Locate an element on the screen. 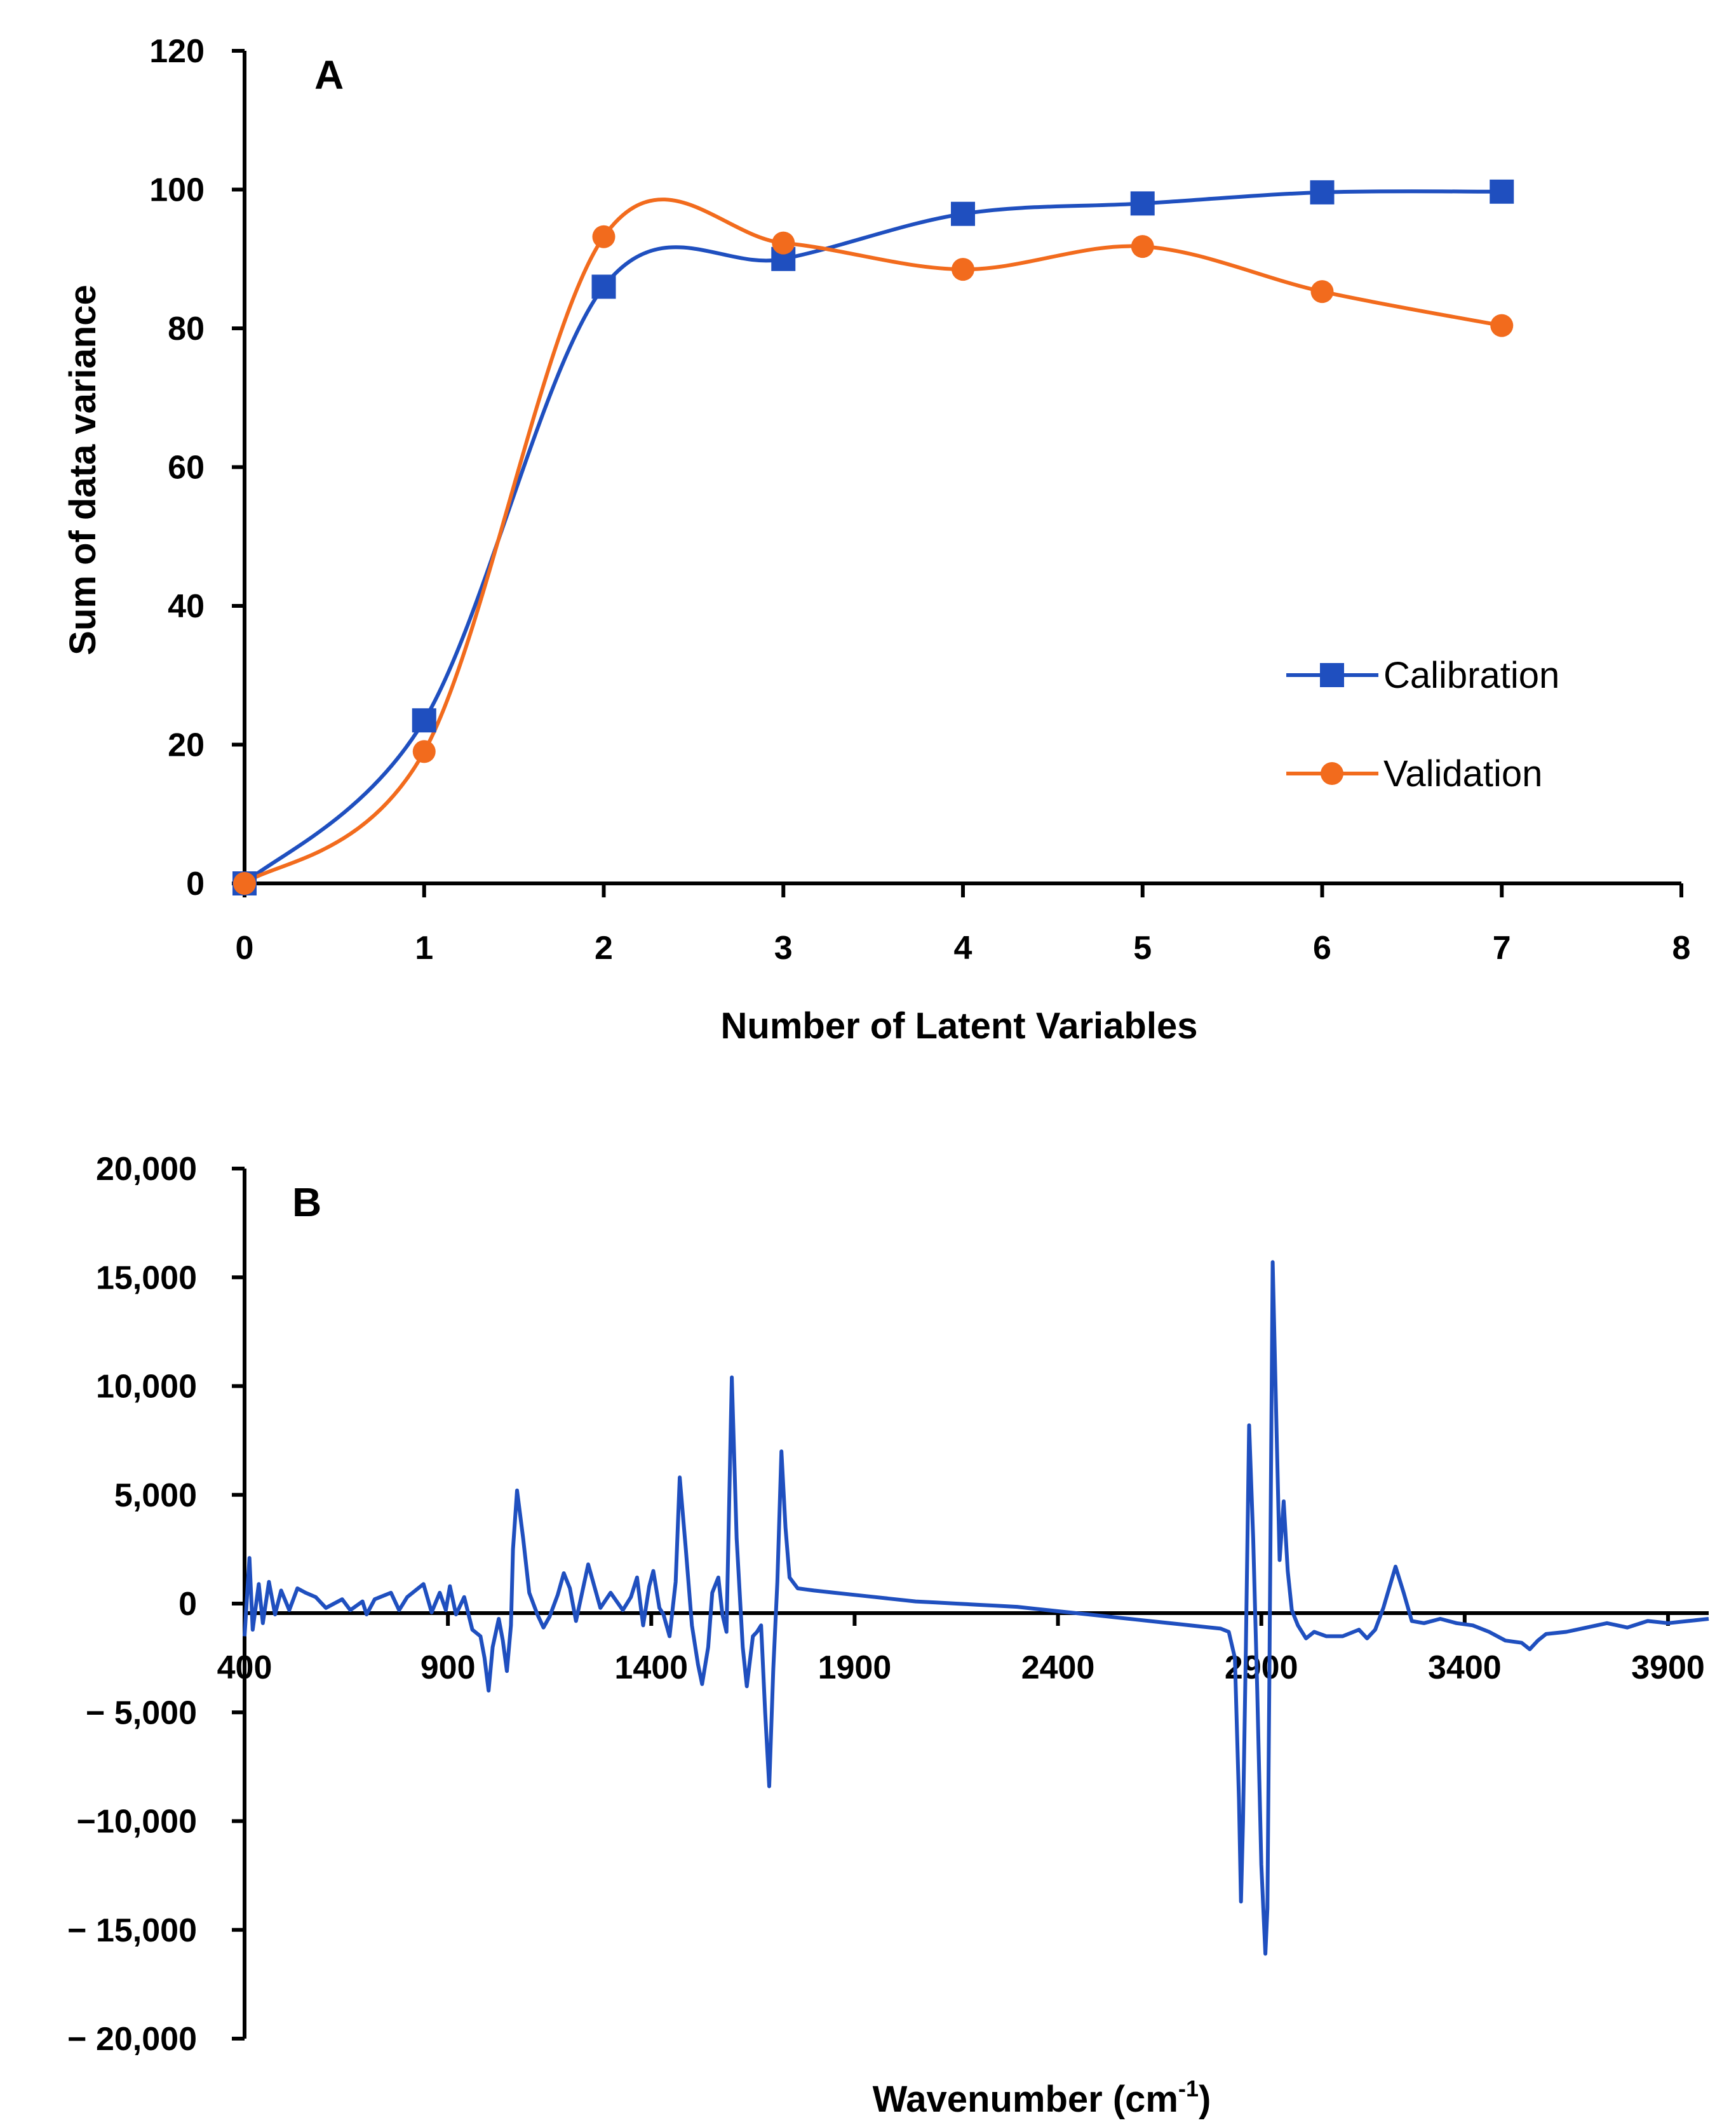 The width and height of the screenshot is (1736, 2125). chart-a-legend: Calibration Validation is located at coordinates (1423, 724).